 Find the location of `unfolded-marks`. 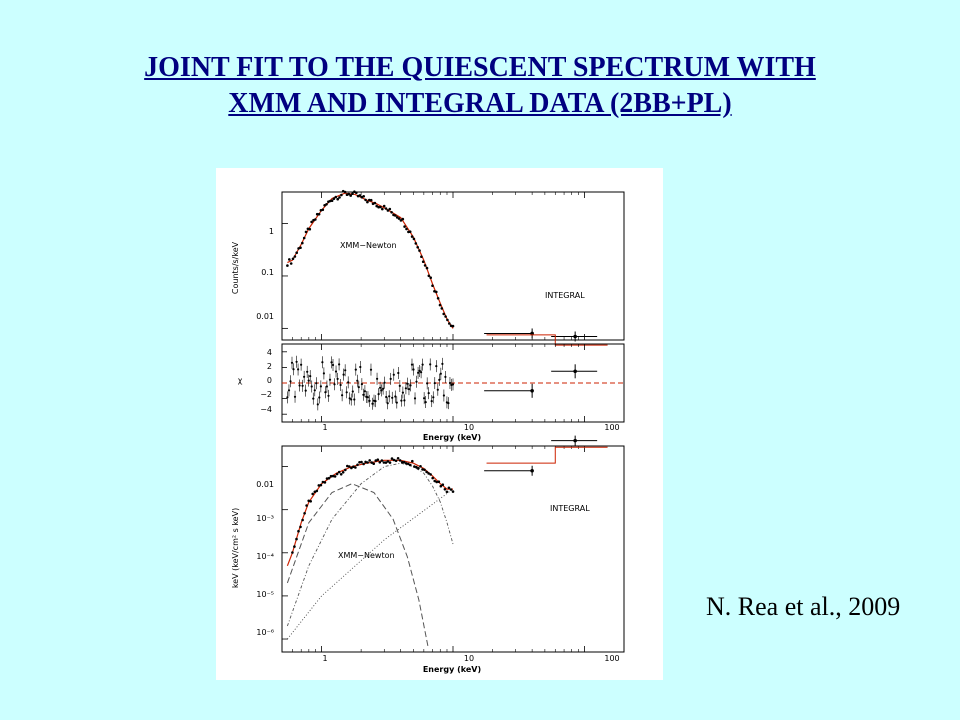

unfolded-marks is located at coordinates (445, 543).